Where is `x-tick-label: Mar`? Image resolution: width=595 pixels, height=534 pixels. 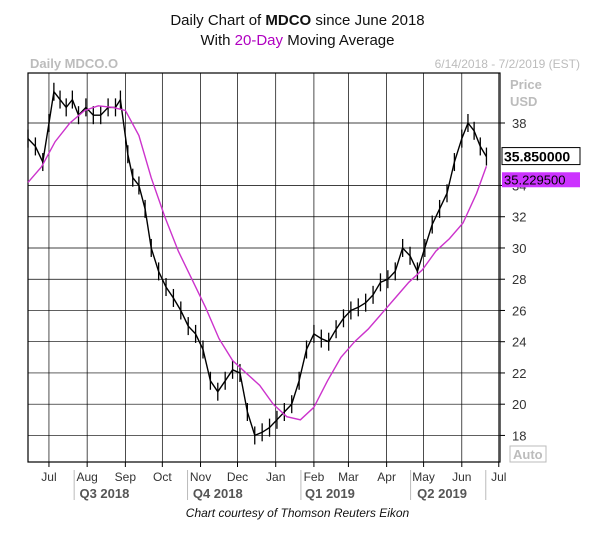
x-tick-label: Mar is located at coordinates (348, 477).